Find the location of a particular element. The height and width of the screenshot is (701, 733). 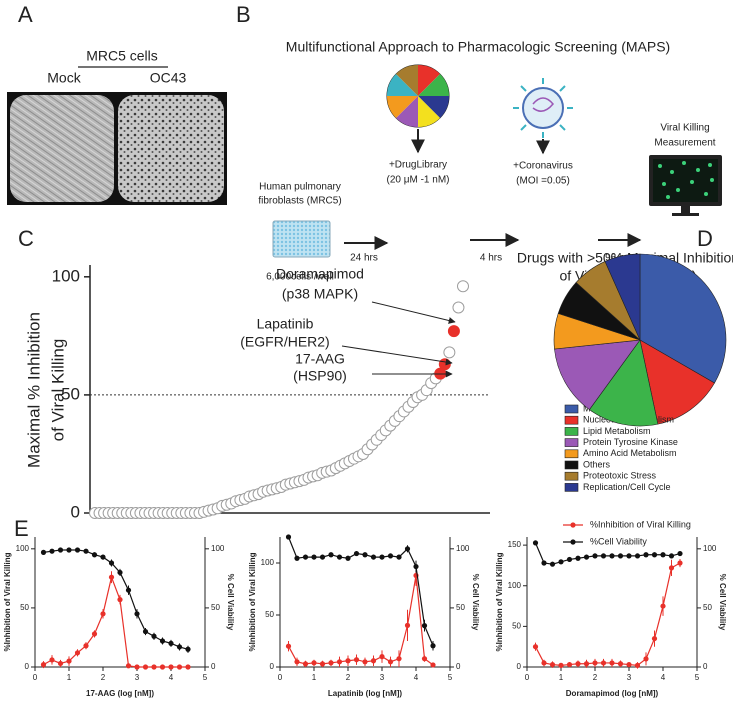

panel-label: A is located at coordinates (25, 14).